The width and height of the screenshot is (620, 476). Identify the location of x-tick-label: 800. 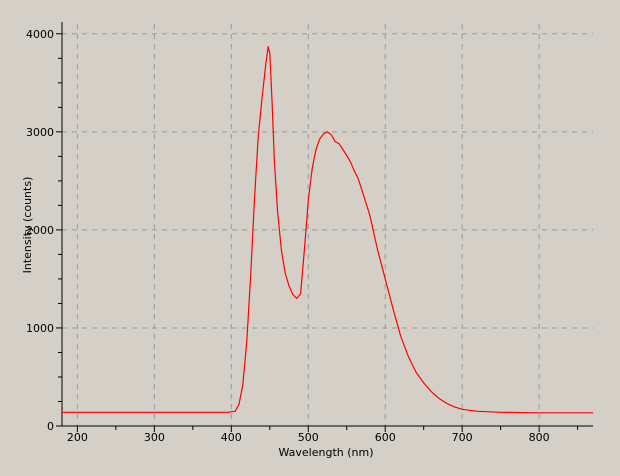
(539, 437).